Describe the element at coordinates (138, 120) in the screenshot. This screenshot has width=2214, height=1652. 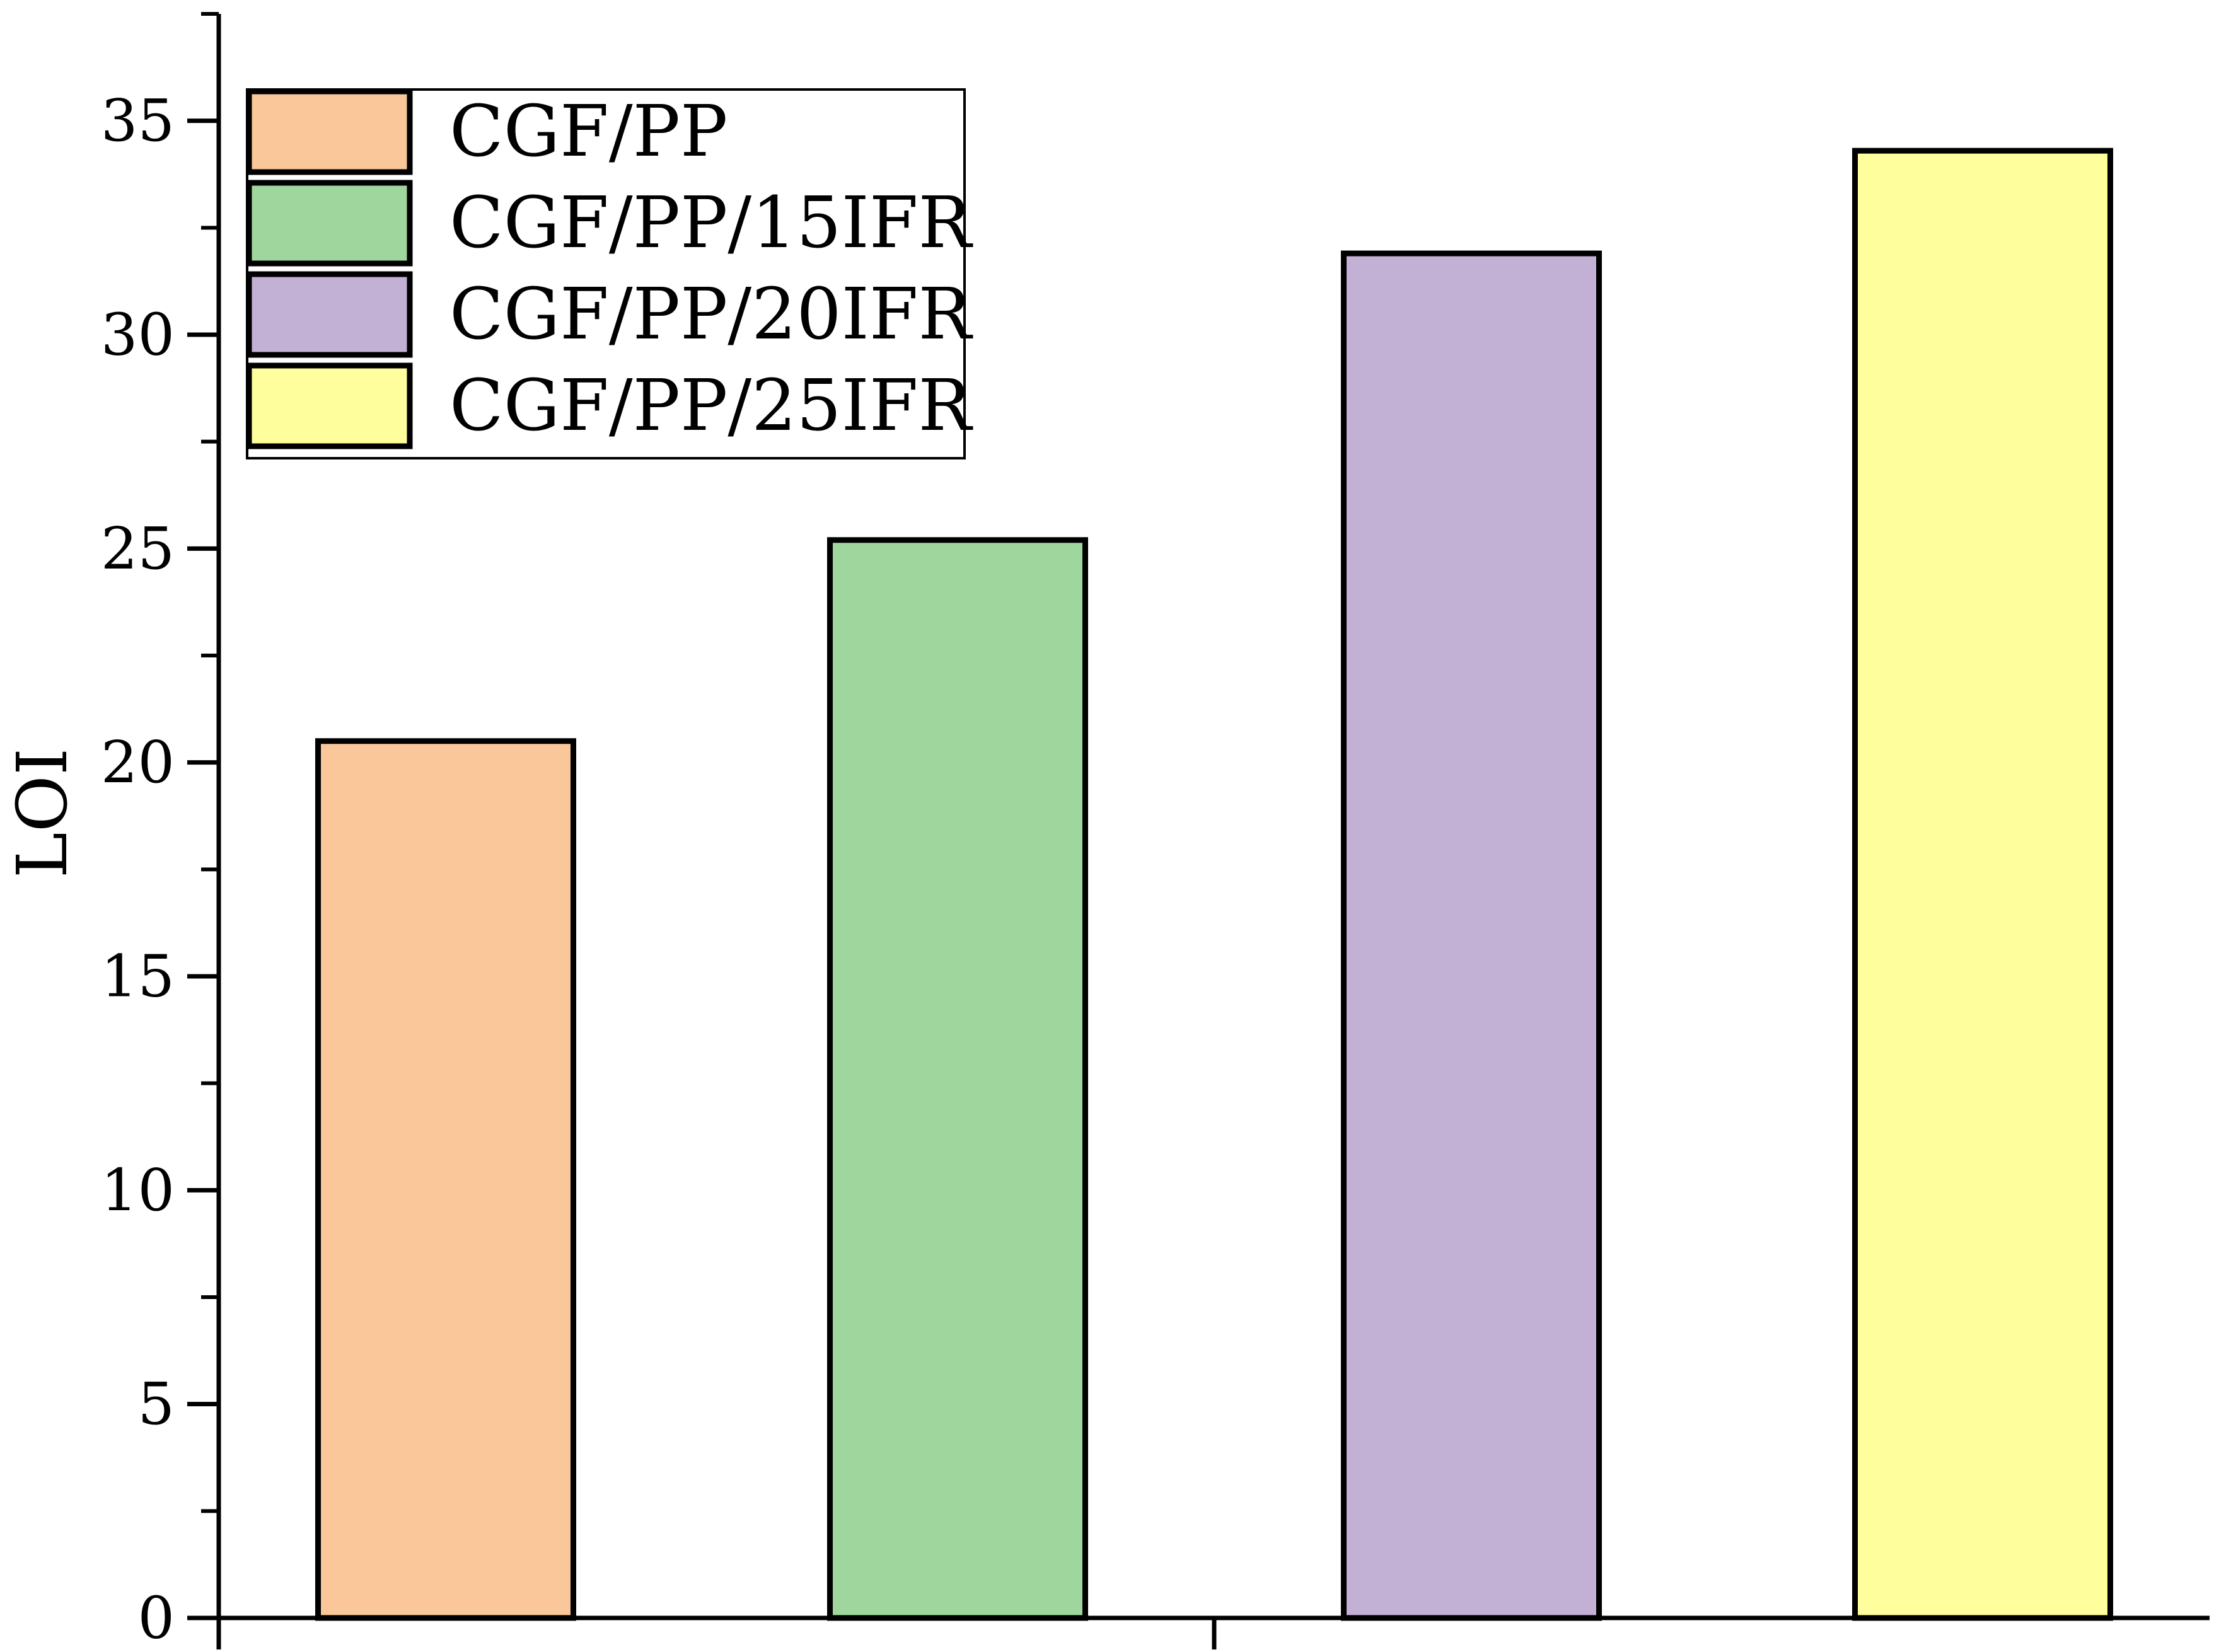
I see `y-tick-label-35: 35` at that location.